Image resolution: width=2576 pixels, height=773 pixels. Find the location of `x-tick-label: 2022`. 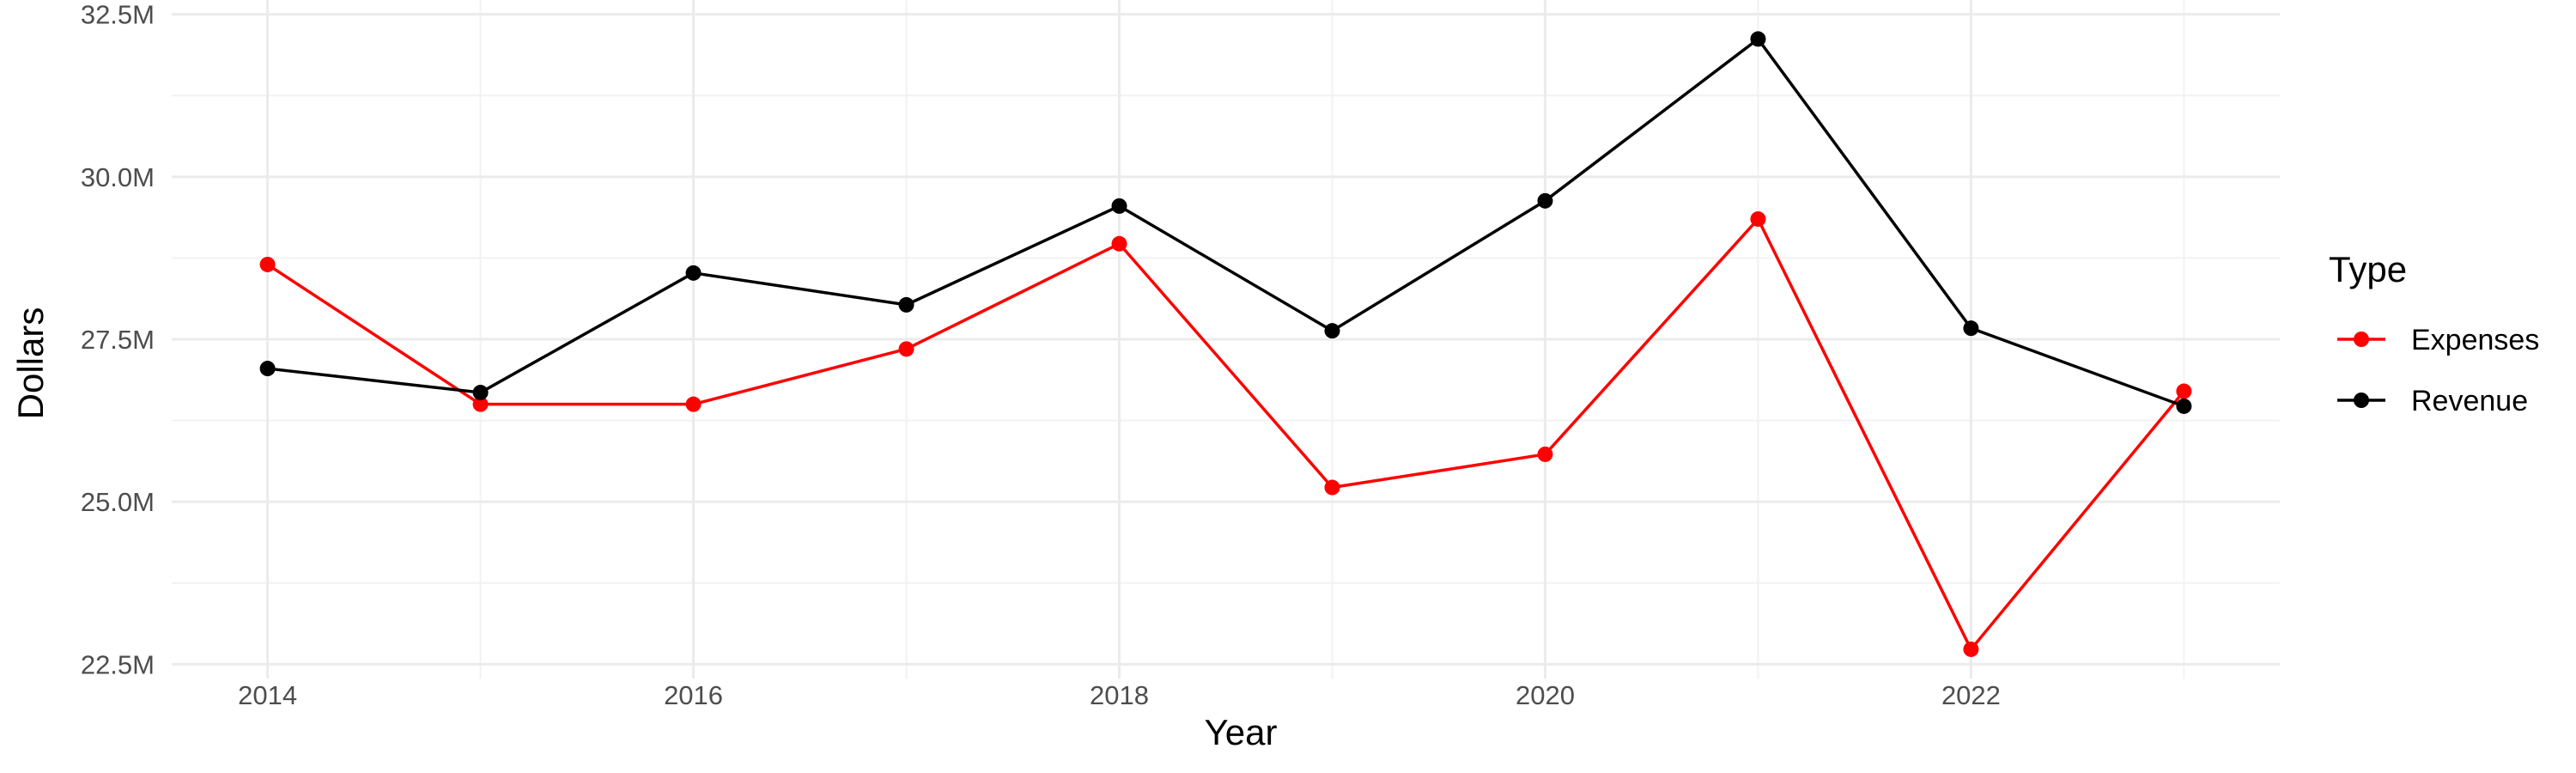

x-tick-label: 2022 is located at coordinates (1971, 695).